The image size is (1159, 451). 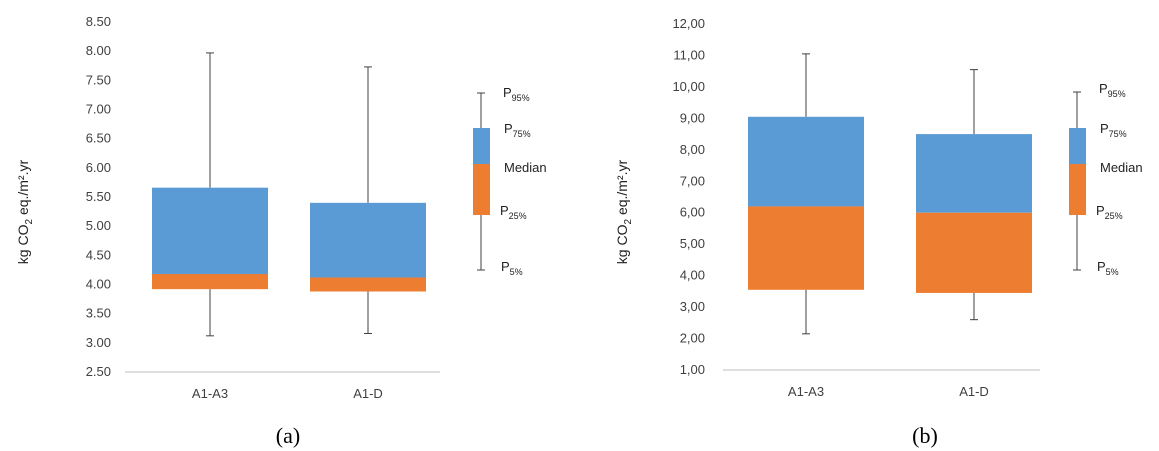 What do you see at coordinates (98, 138) in the screenshot?
I see `chart-a-y-tick-label: 6.50` at bounding box center [98, 138].